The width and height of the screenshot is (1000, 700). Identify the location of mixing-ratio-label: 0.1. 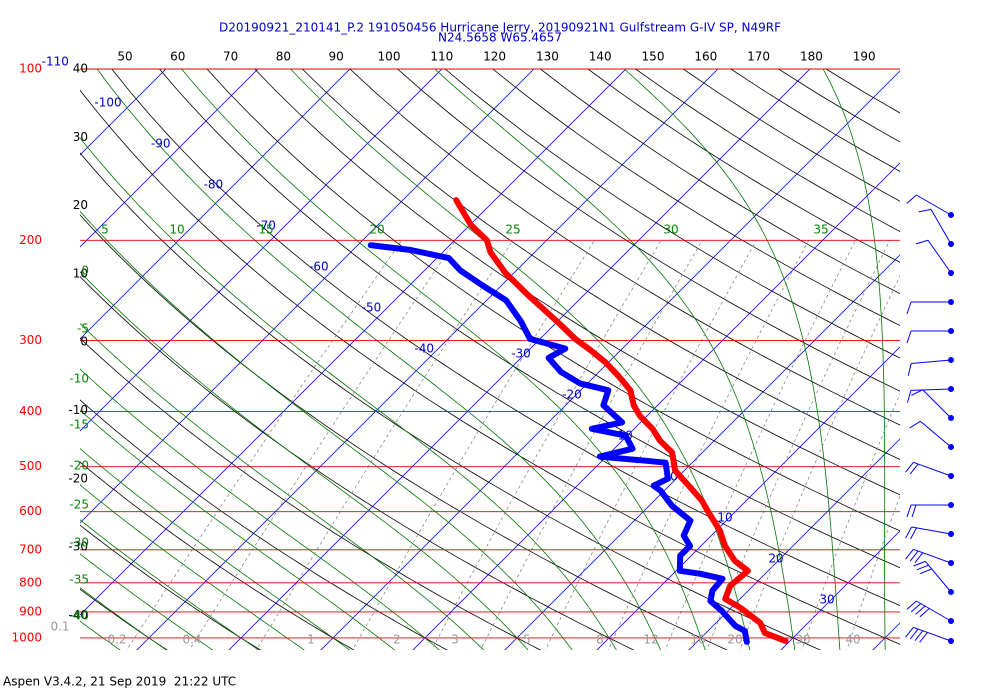
(59, 627).